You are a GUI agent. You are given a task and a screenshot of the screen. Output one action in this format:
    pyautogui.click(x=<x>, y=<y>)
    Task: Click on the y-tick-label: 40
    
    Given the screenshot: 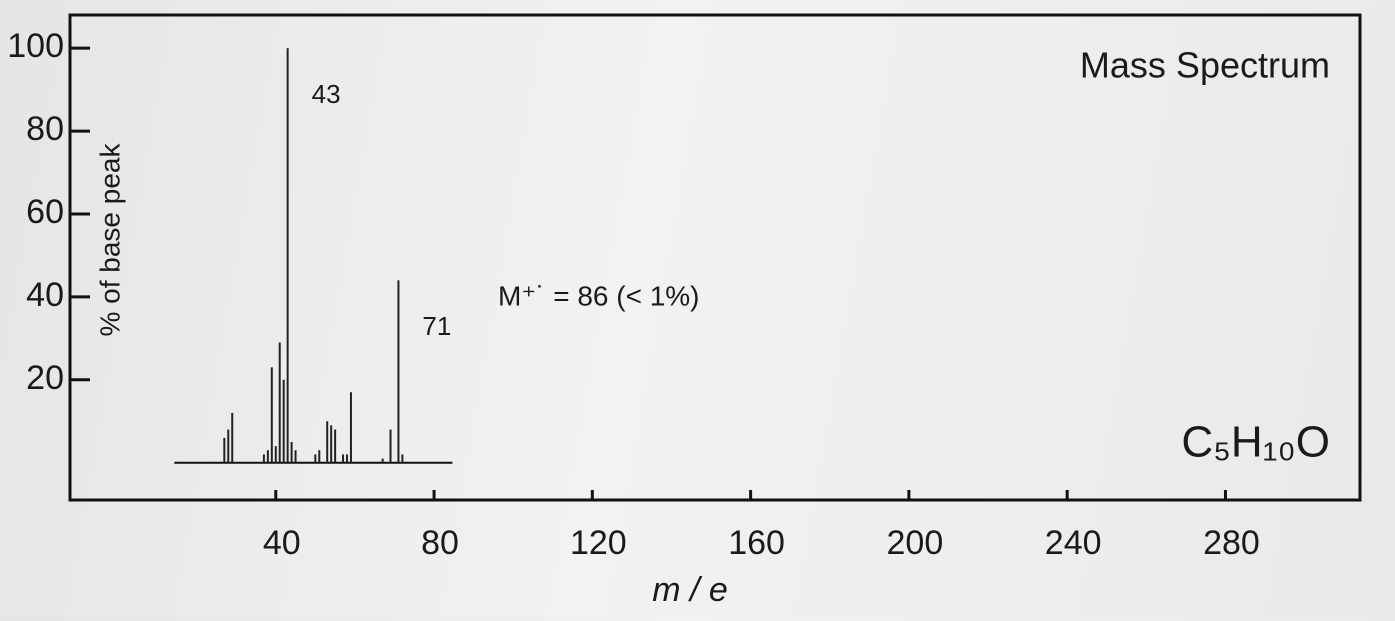 What is the action you would take?
    pyautogui.click(x=45, y=295)
    